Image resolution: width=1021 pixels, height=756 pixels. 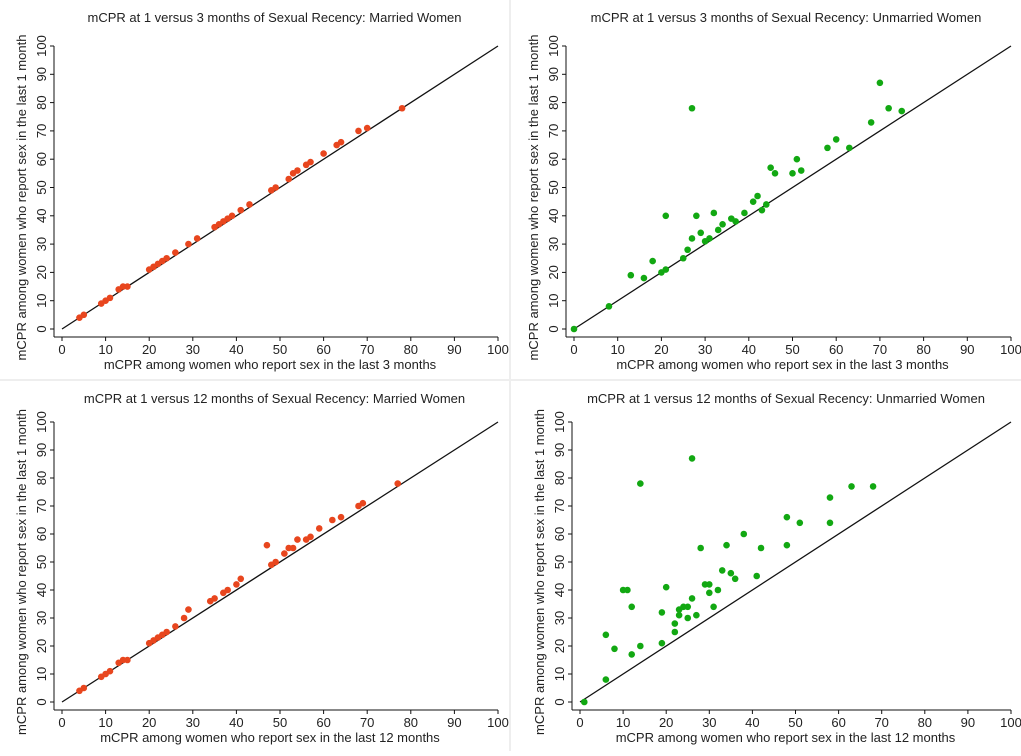 I want to click on panel-divider-vertical, so click(x=510, y=375).